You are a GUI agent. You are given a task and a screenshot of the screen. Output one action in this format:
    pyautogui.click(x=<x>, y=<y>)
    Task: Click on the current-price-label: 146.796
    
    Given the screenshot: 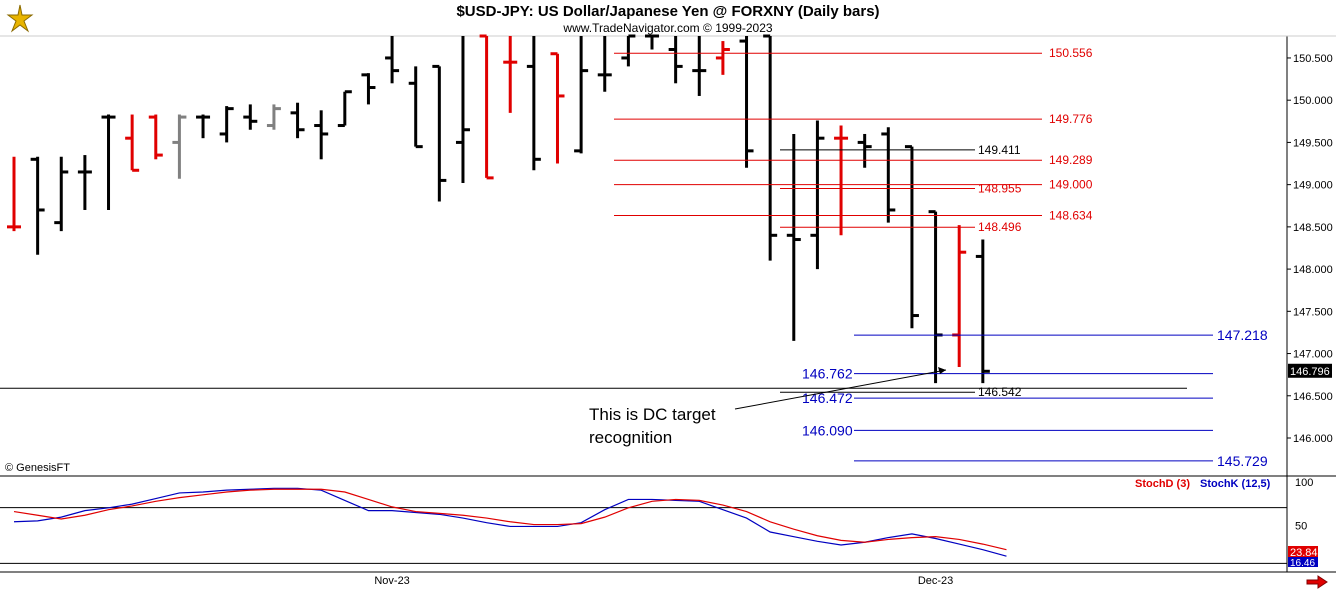 What is the action you would take?
    pyautogui.click(x=1310, y=372)
    